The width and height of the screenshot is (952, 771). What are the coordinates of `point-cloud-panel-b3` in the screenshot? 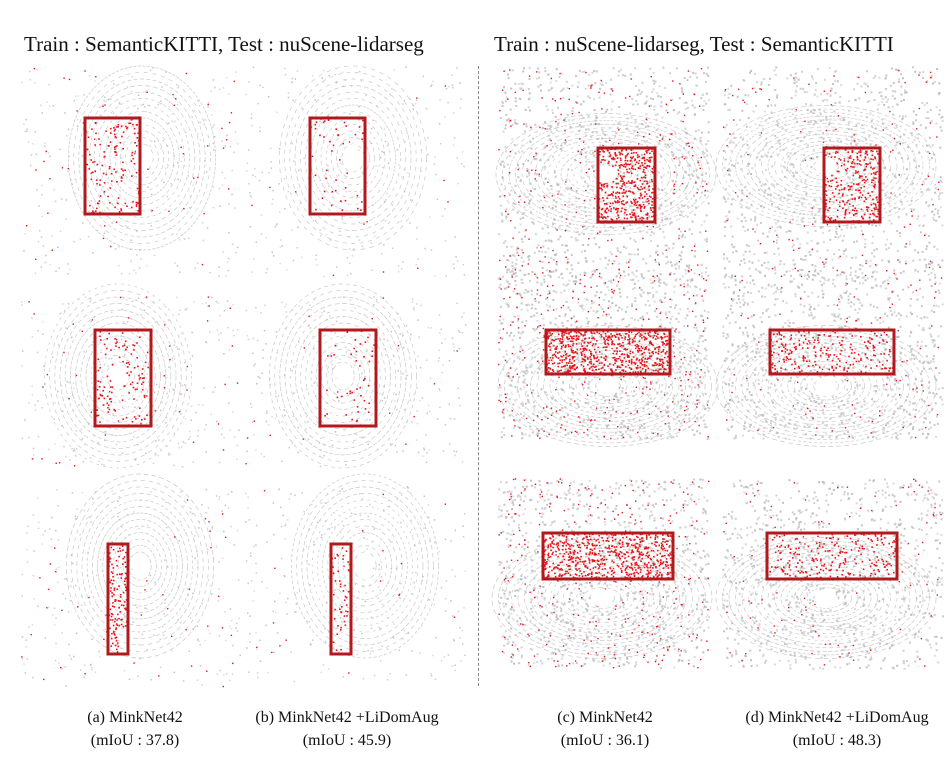 It's located at (356, 578).